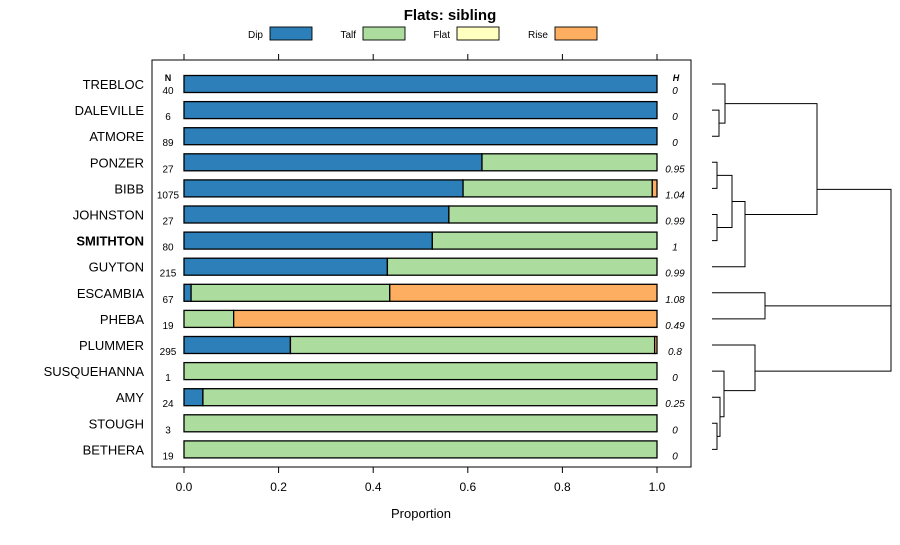 The image size is (900, 545). What do you see at coordinates (675, 195) in the screenshot?
I see `h-value-bibb: 1.04` at bounding box center [675, 195].